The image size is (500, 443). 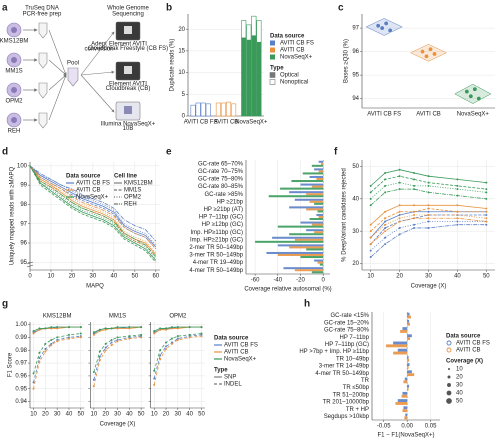 I want to click on y-tick-label: HP ≥21bp, so click(x=229, y=202).